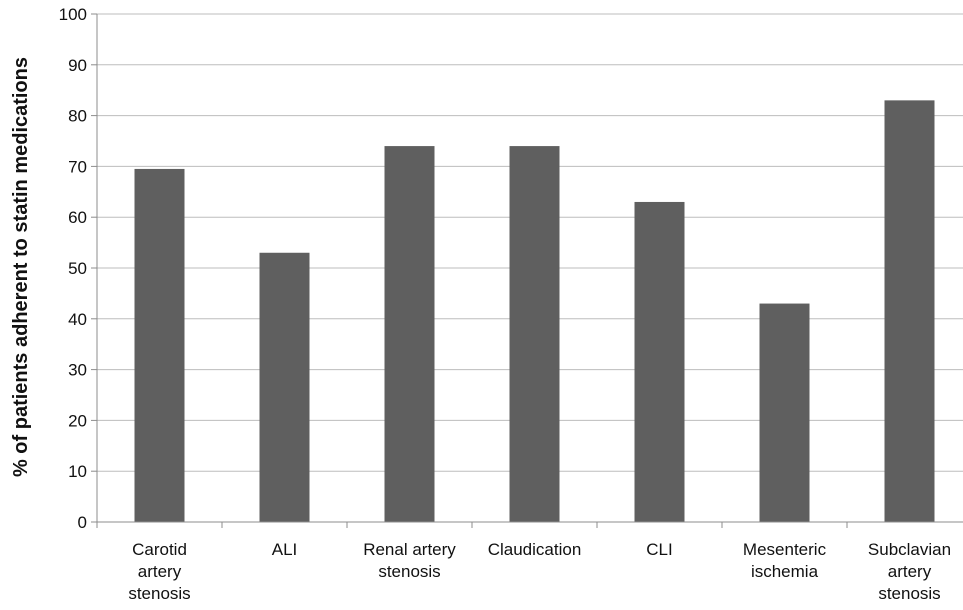 This screenshot has height=610, width=963. Describe the element at coordinates (909, 549) in the screenshot. I see `x-tick-label: Subclavian` at that location.